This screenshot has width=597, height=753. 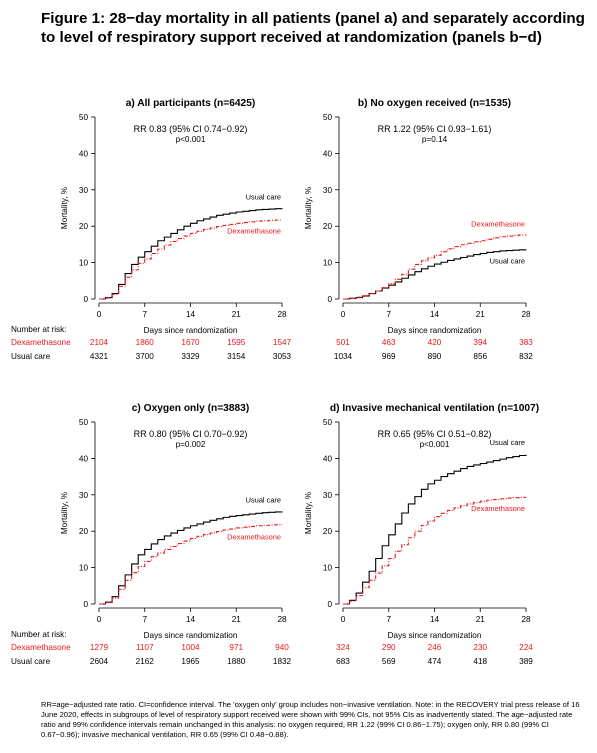 What do you see at coordinates (99, 661) in the screenshot?
I see `usual-care-at-risk: 2604` at bounding box center [99, 661].